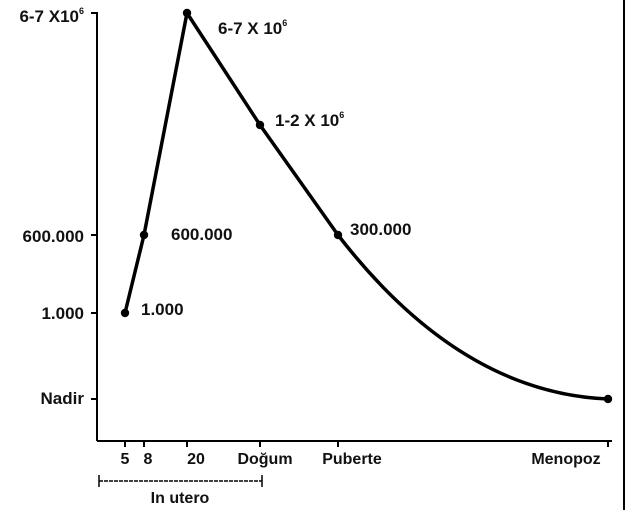 The image size is (628, 510). What do you see at coordinates (62, 313) in the screenshot?
I see `y-tick-label: 1.000` at bounding box center [62, 313].